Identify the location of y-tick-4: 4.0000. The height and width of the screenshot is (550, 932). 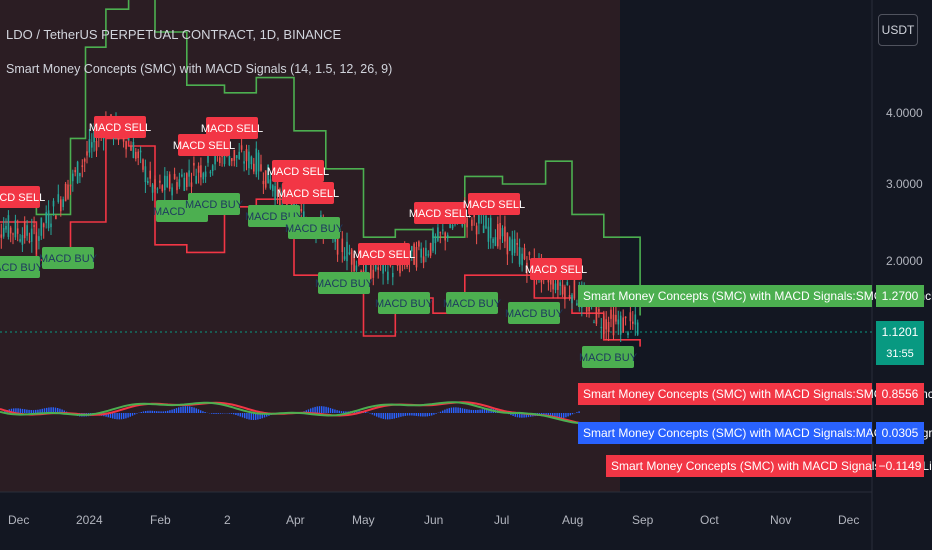
(904, 113).